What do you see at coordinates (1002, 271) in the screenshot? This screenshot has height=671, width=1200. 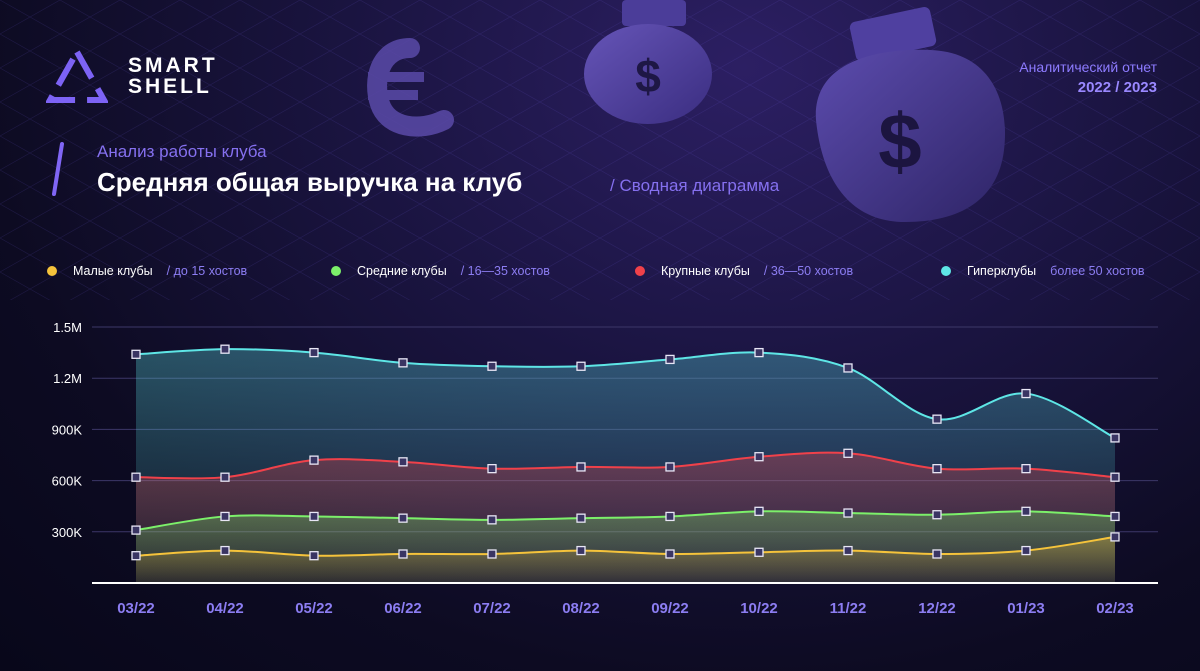 I see `legend-name: Гиперклубы` at bounding box center [1002, 271].